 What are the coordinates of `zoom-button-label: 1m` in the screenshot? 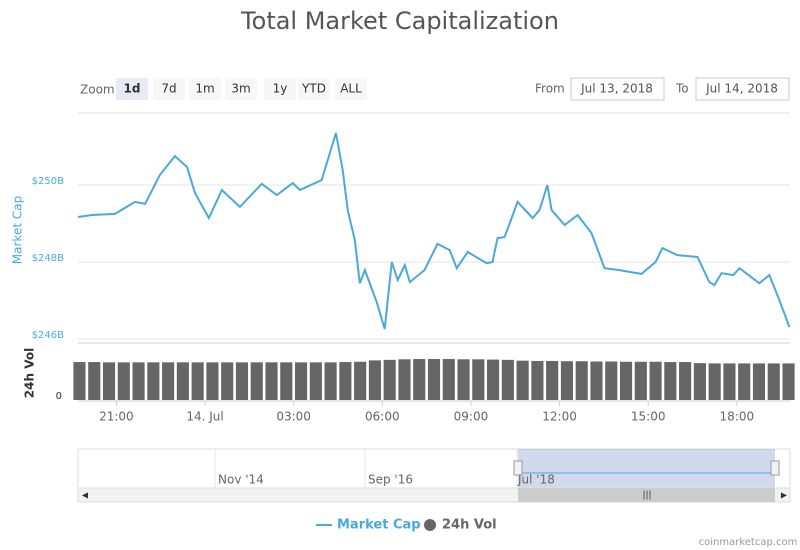 It's located at (204, 89).